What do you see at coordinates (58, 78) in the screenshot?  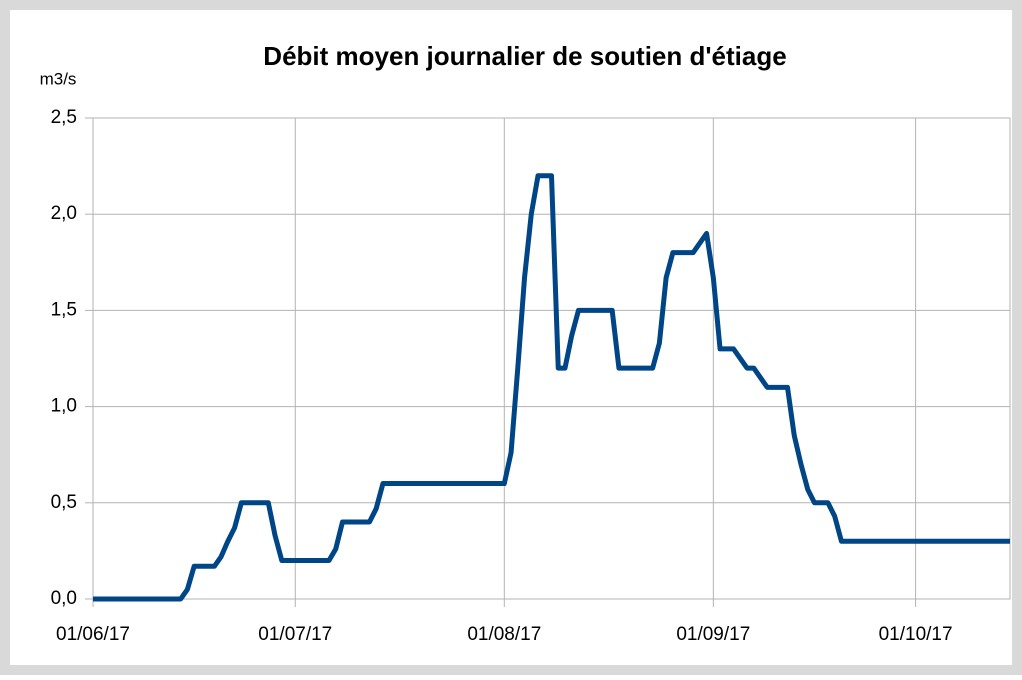 I see `y-axis-label: m3/s` at bounding box center [58, 78].